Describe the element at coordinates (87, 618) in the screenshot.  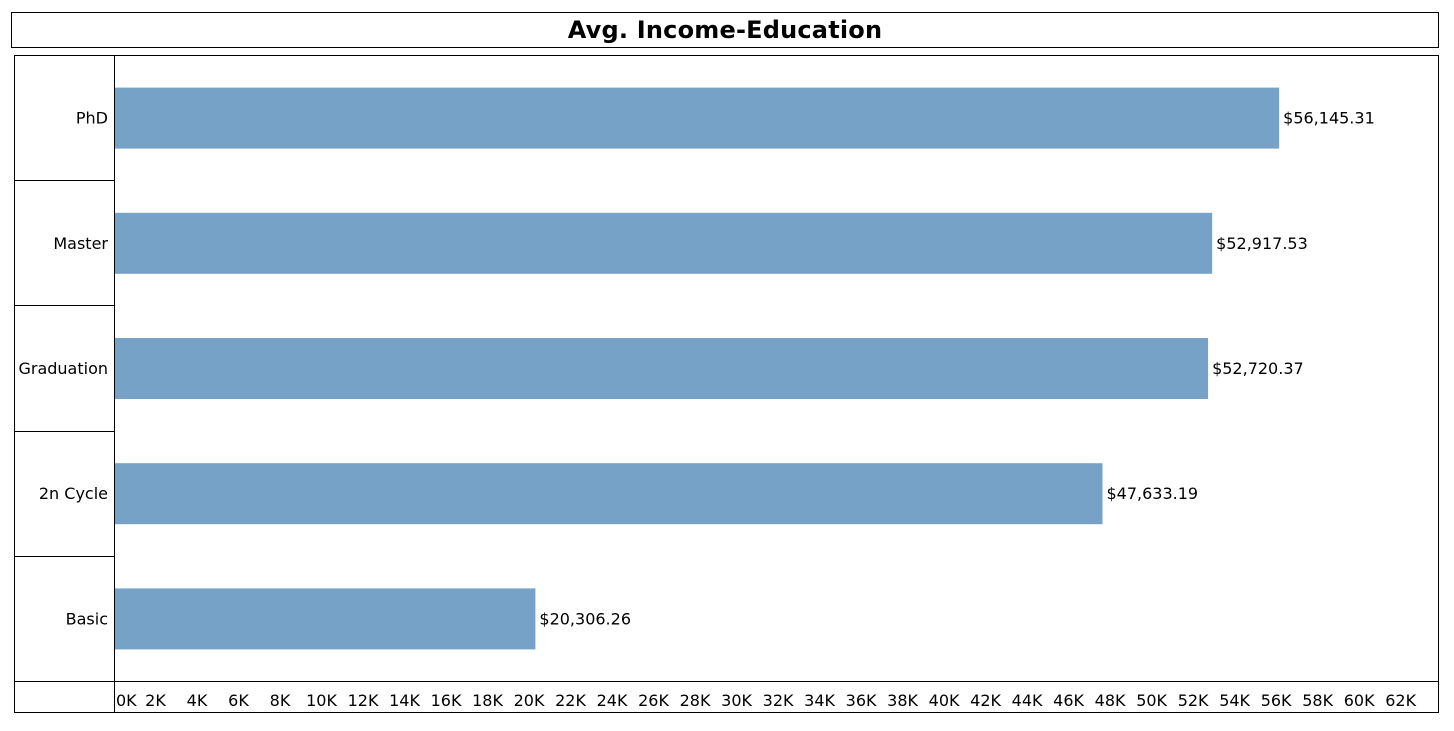
I see `category-label: Basic` at that location.